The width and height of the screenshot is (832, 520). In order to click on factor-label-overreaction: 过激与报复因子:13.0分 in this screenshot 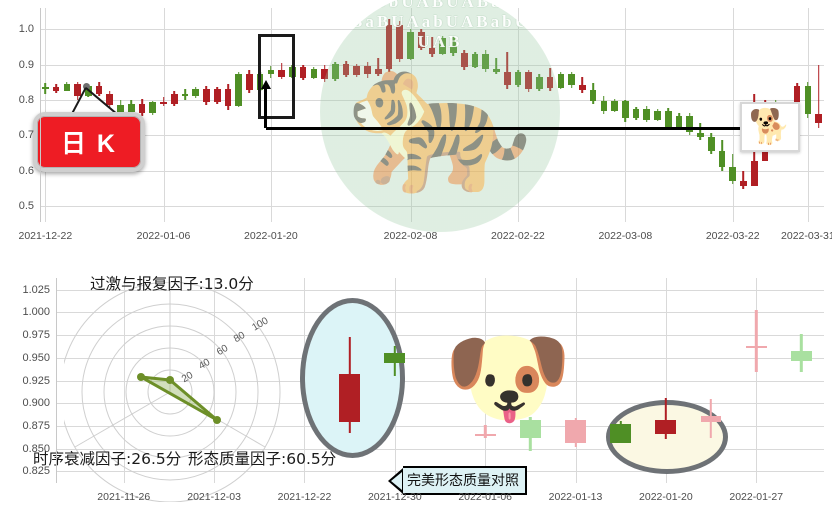, I will do `click(172, 284)`.